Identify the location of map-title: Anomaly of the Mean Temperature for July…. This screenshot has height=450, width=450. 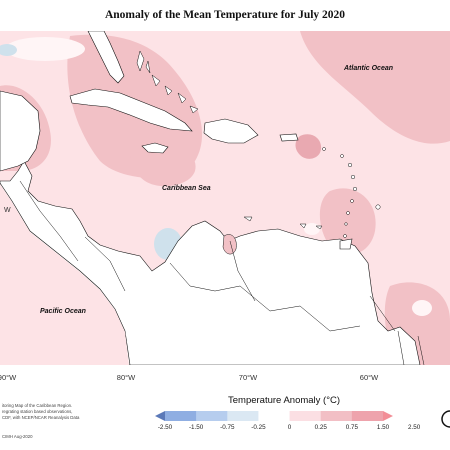
(225, 15).